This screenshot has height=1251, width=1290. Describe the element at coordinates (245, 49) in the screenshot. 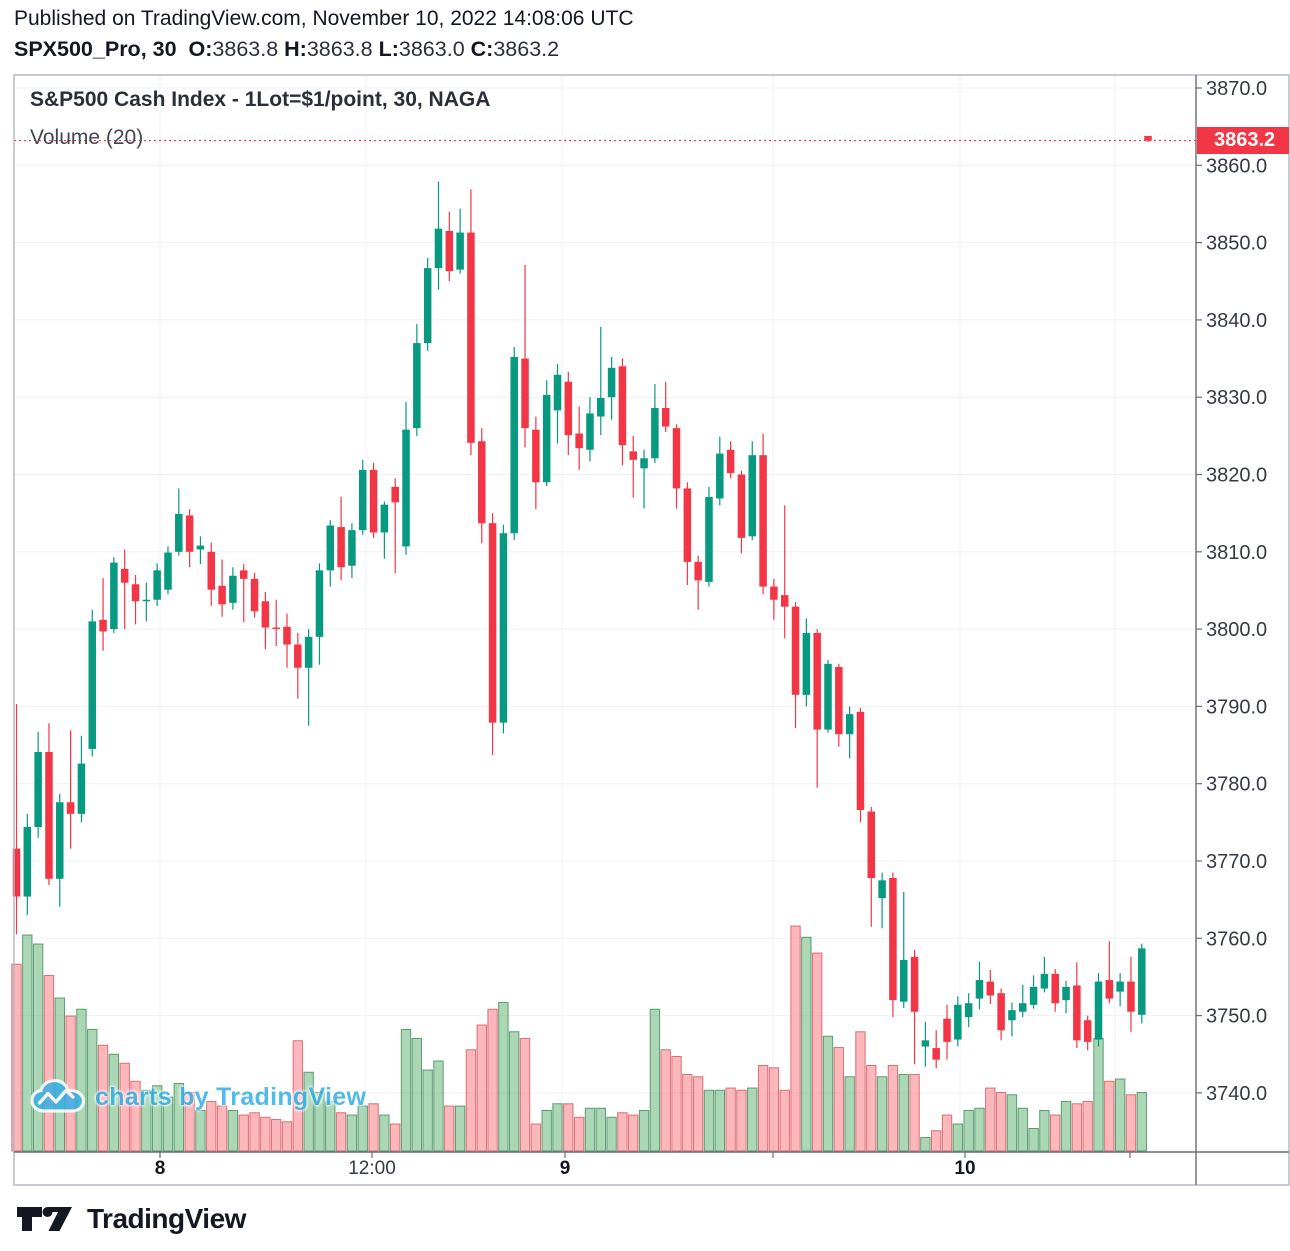

I see `open-value: 3863.8` at that location.